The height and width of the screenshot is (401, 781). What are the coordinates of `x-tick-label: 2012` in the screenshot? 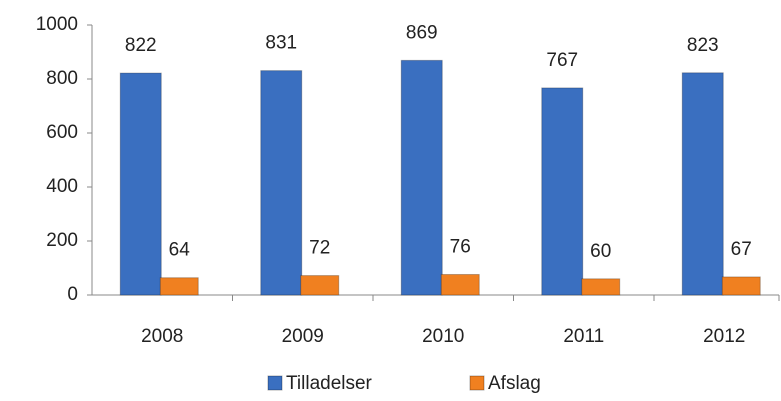 It's located at (724, 336).